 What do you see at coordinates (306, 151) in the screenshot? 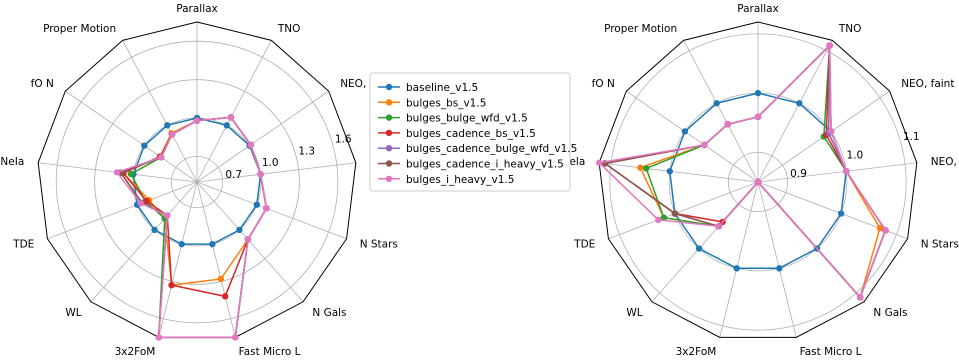
I see `rtick-label: 1.3` at bounding box center [306, 151].